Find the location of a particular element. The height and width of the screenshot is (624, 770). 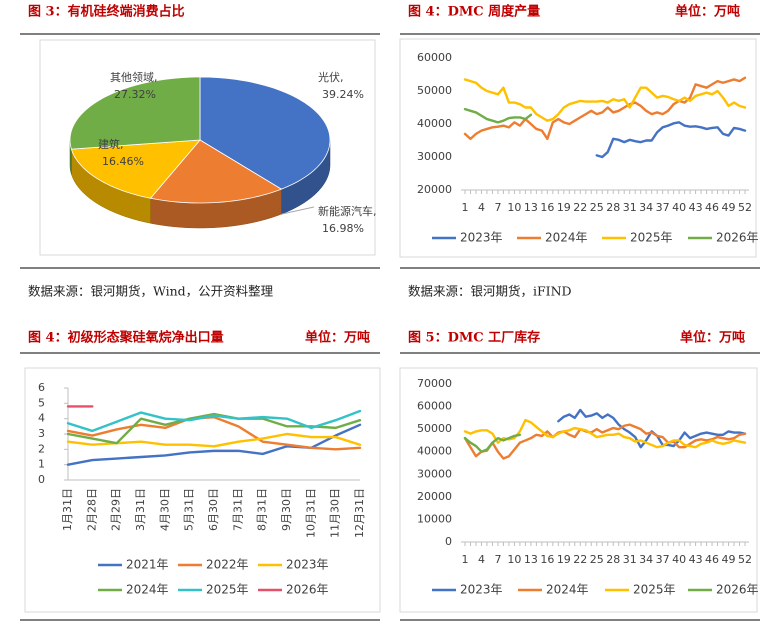

slice-label: 其他领域, is located at coordinates (134, 77).